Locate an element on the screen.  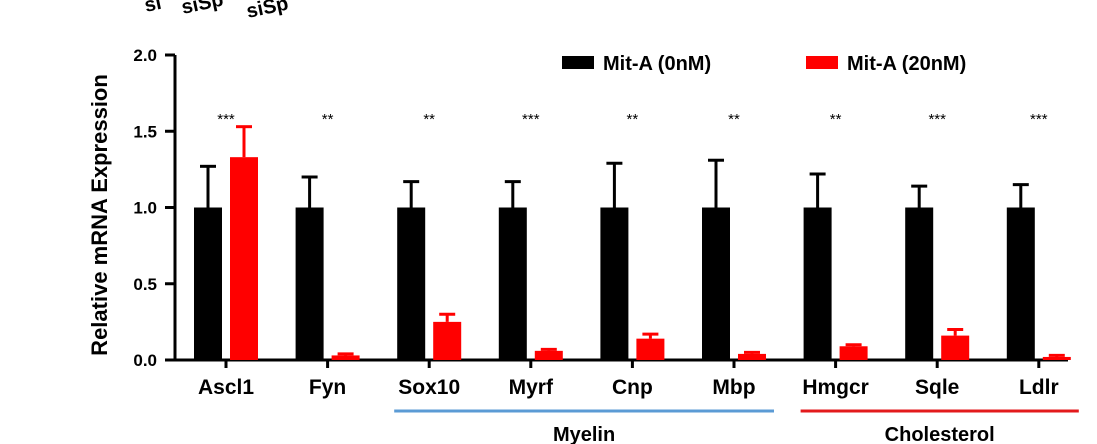
significance-sox10: ** is located at coordinates (429, 119).